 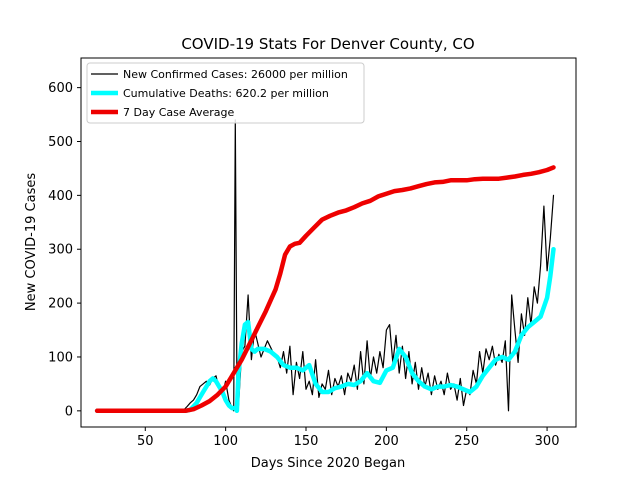 I want to click on y-tick-label-4: 400, so click(x=60, y=196).